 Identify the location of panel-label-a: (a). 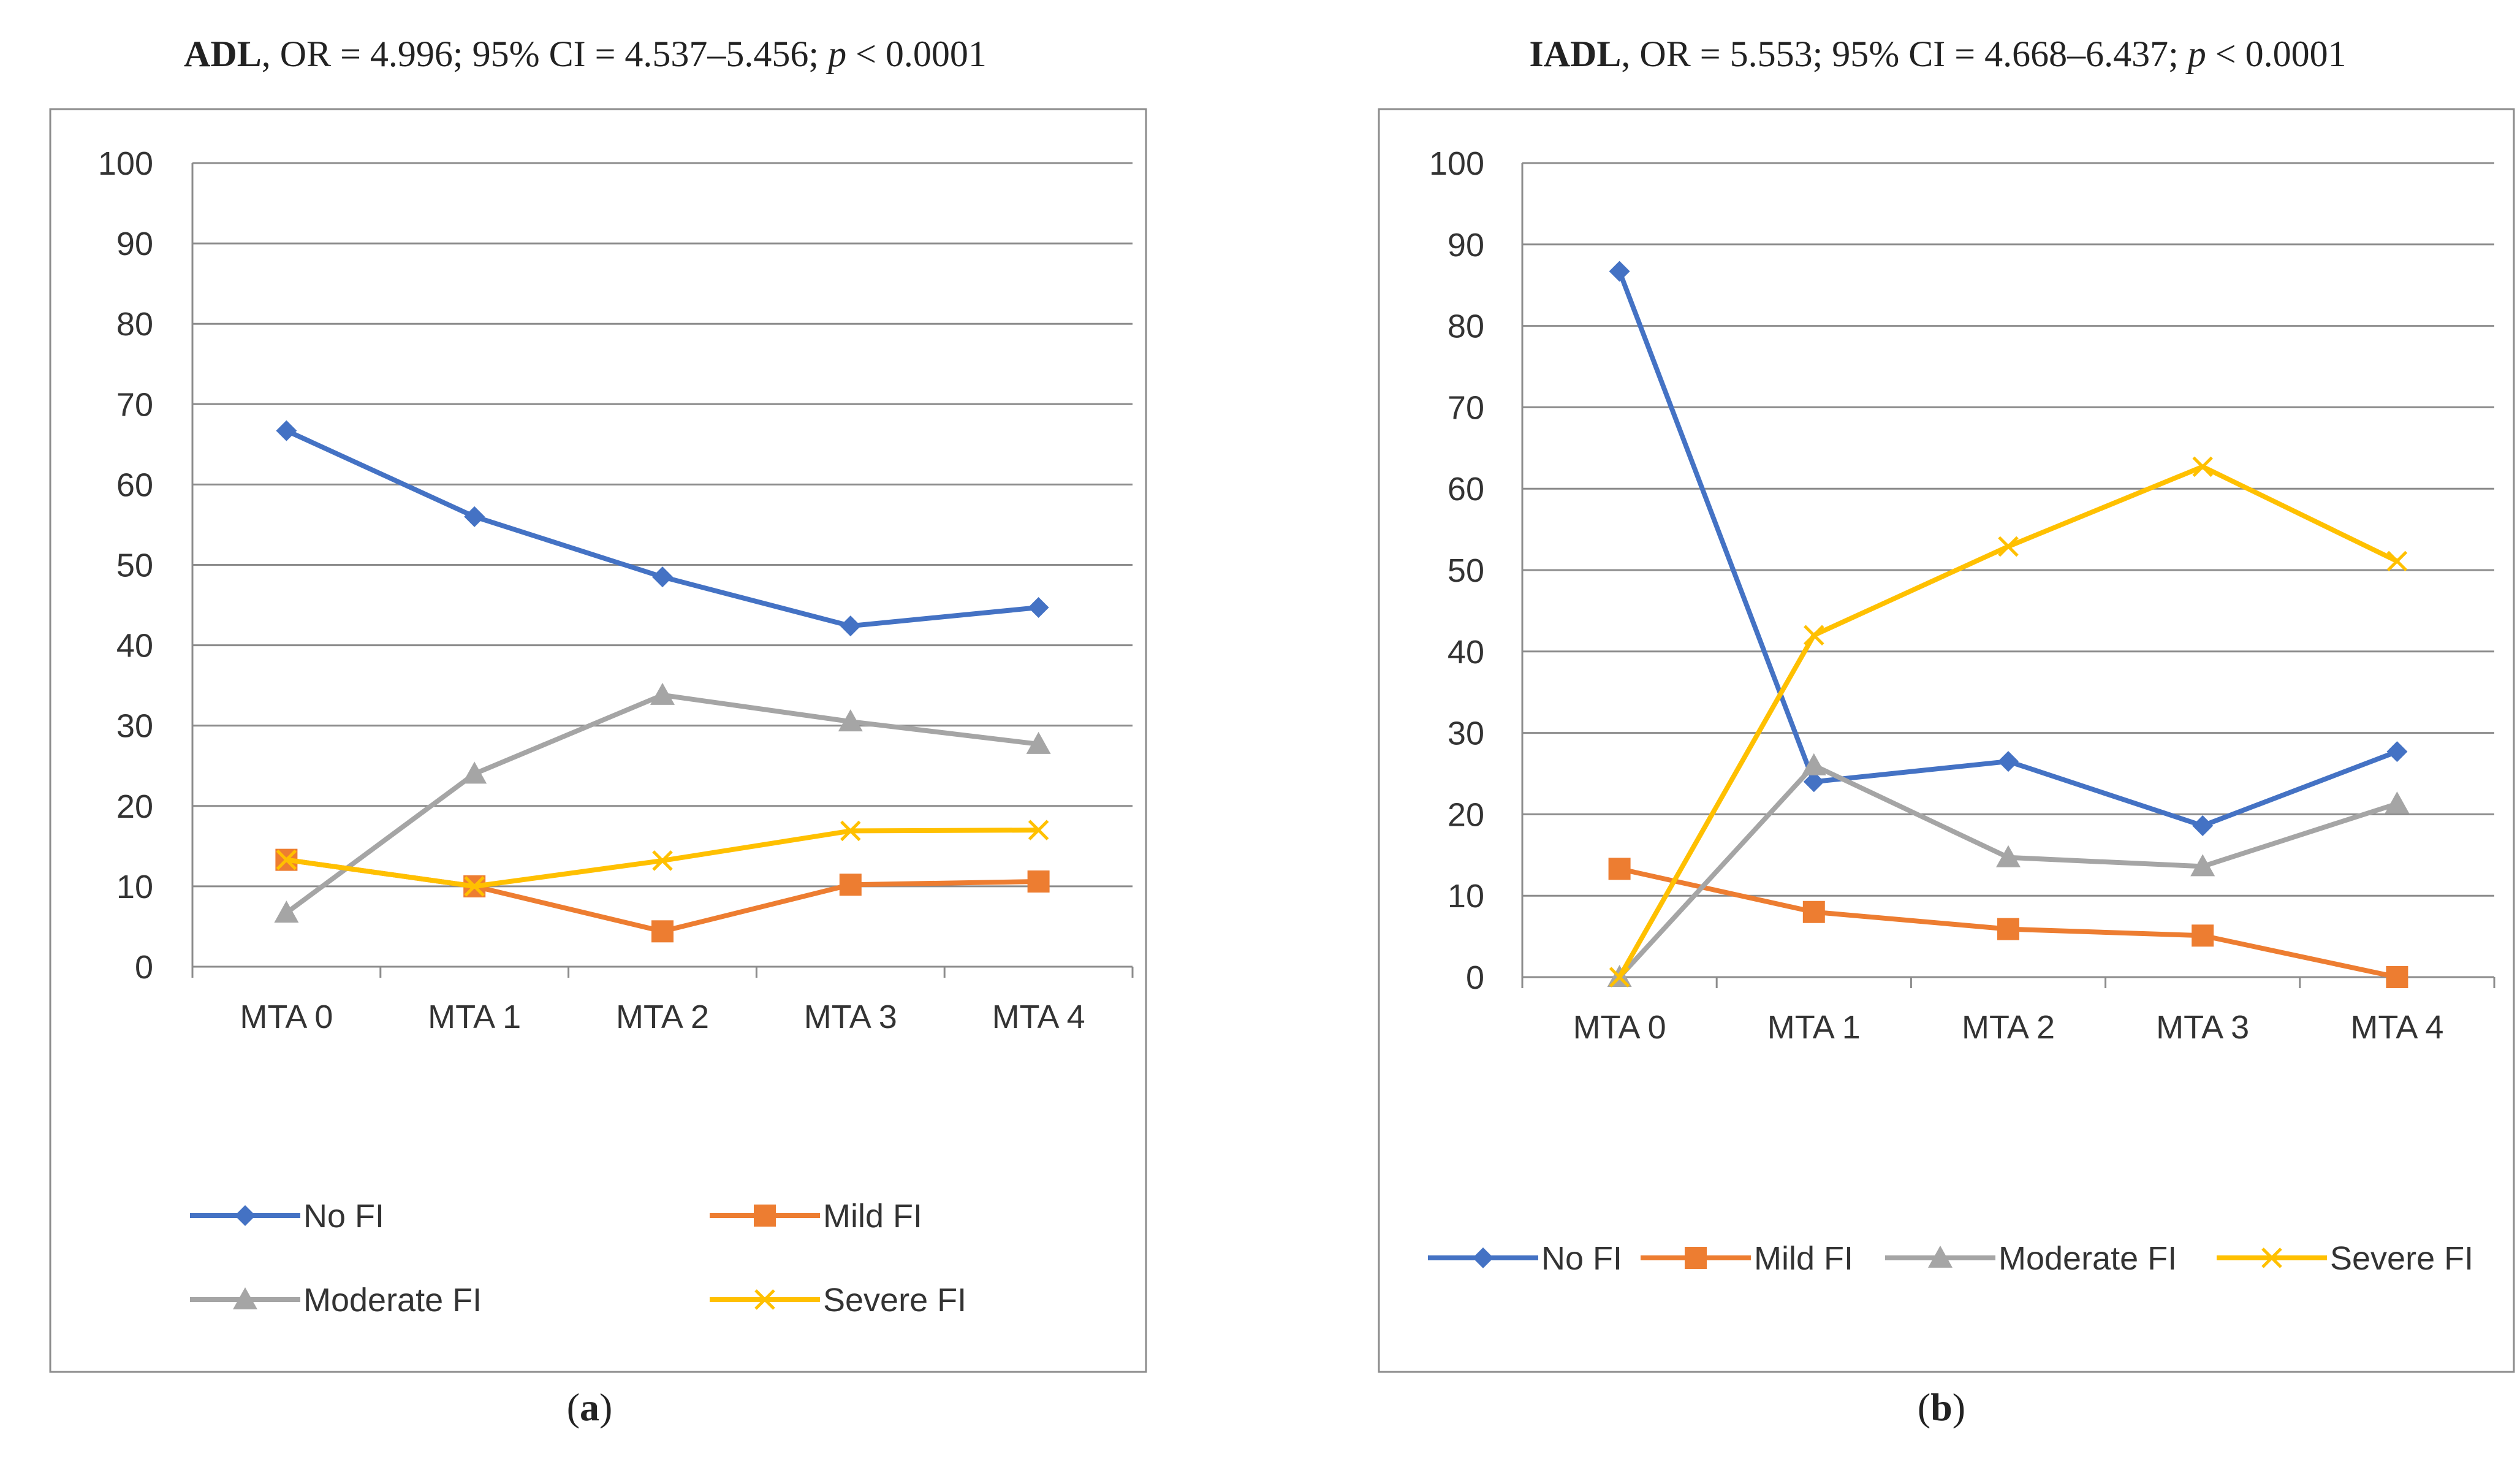
(590, 1407).